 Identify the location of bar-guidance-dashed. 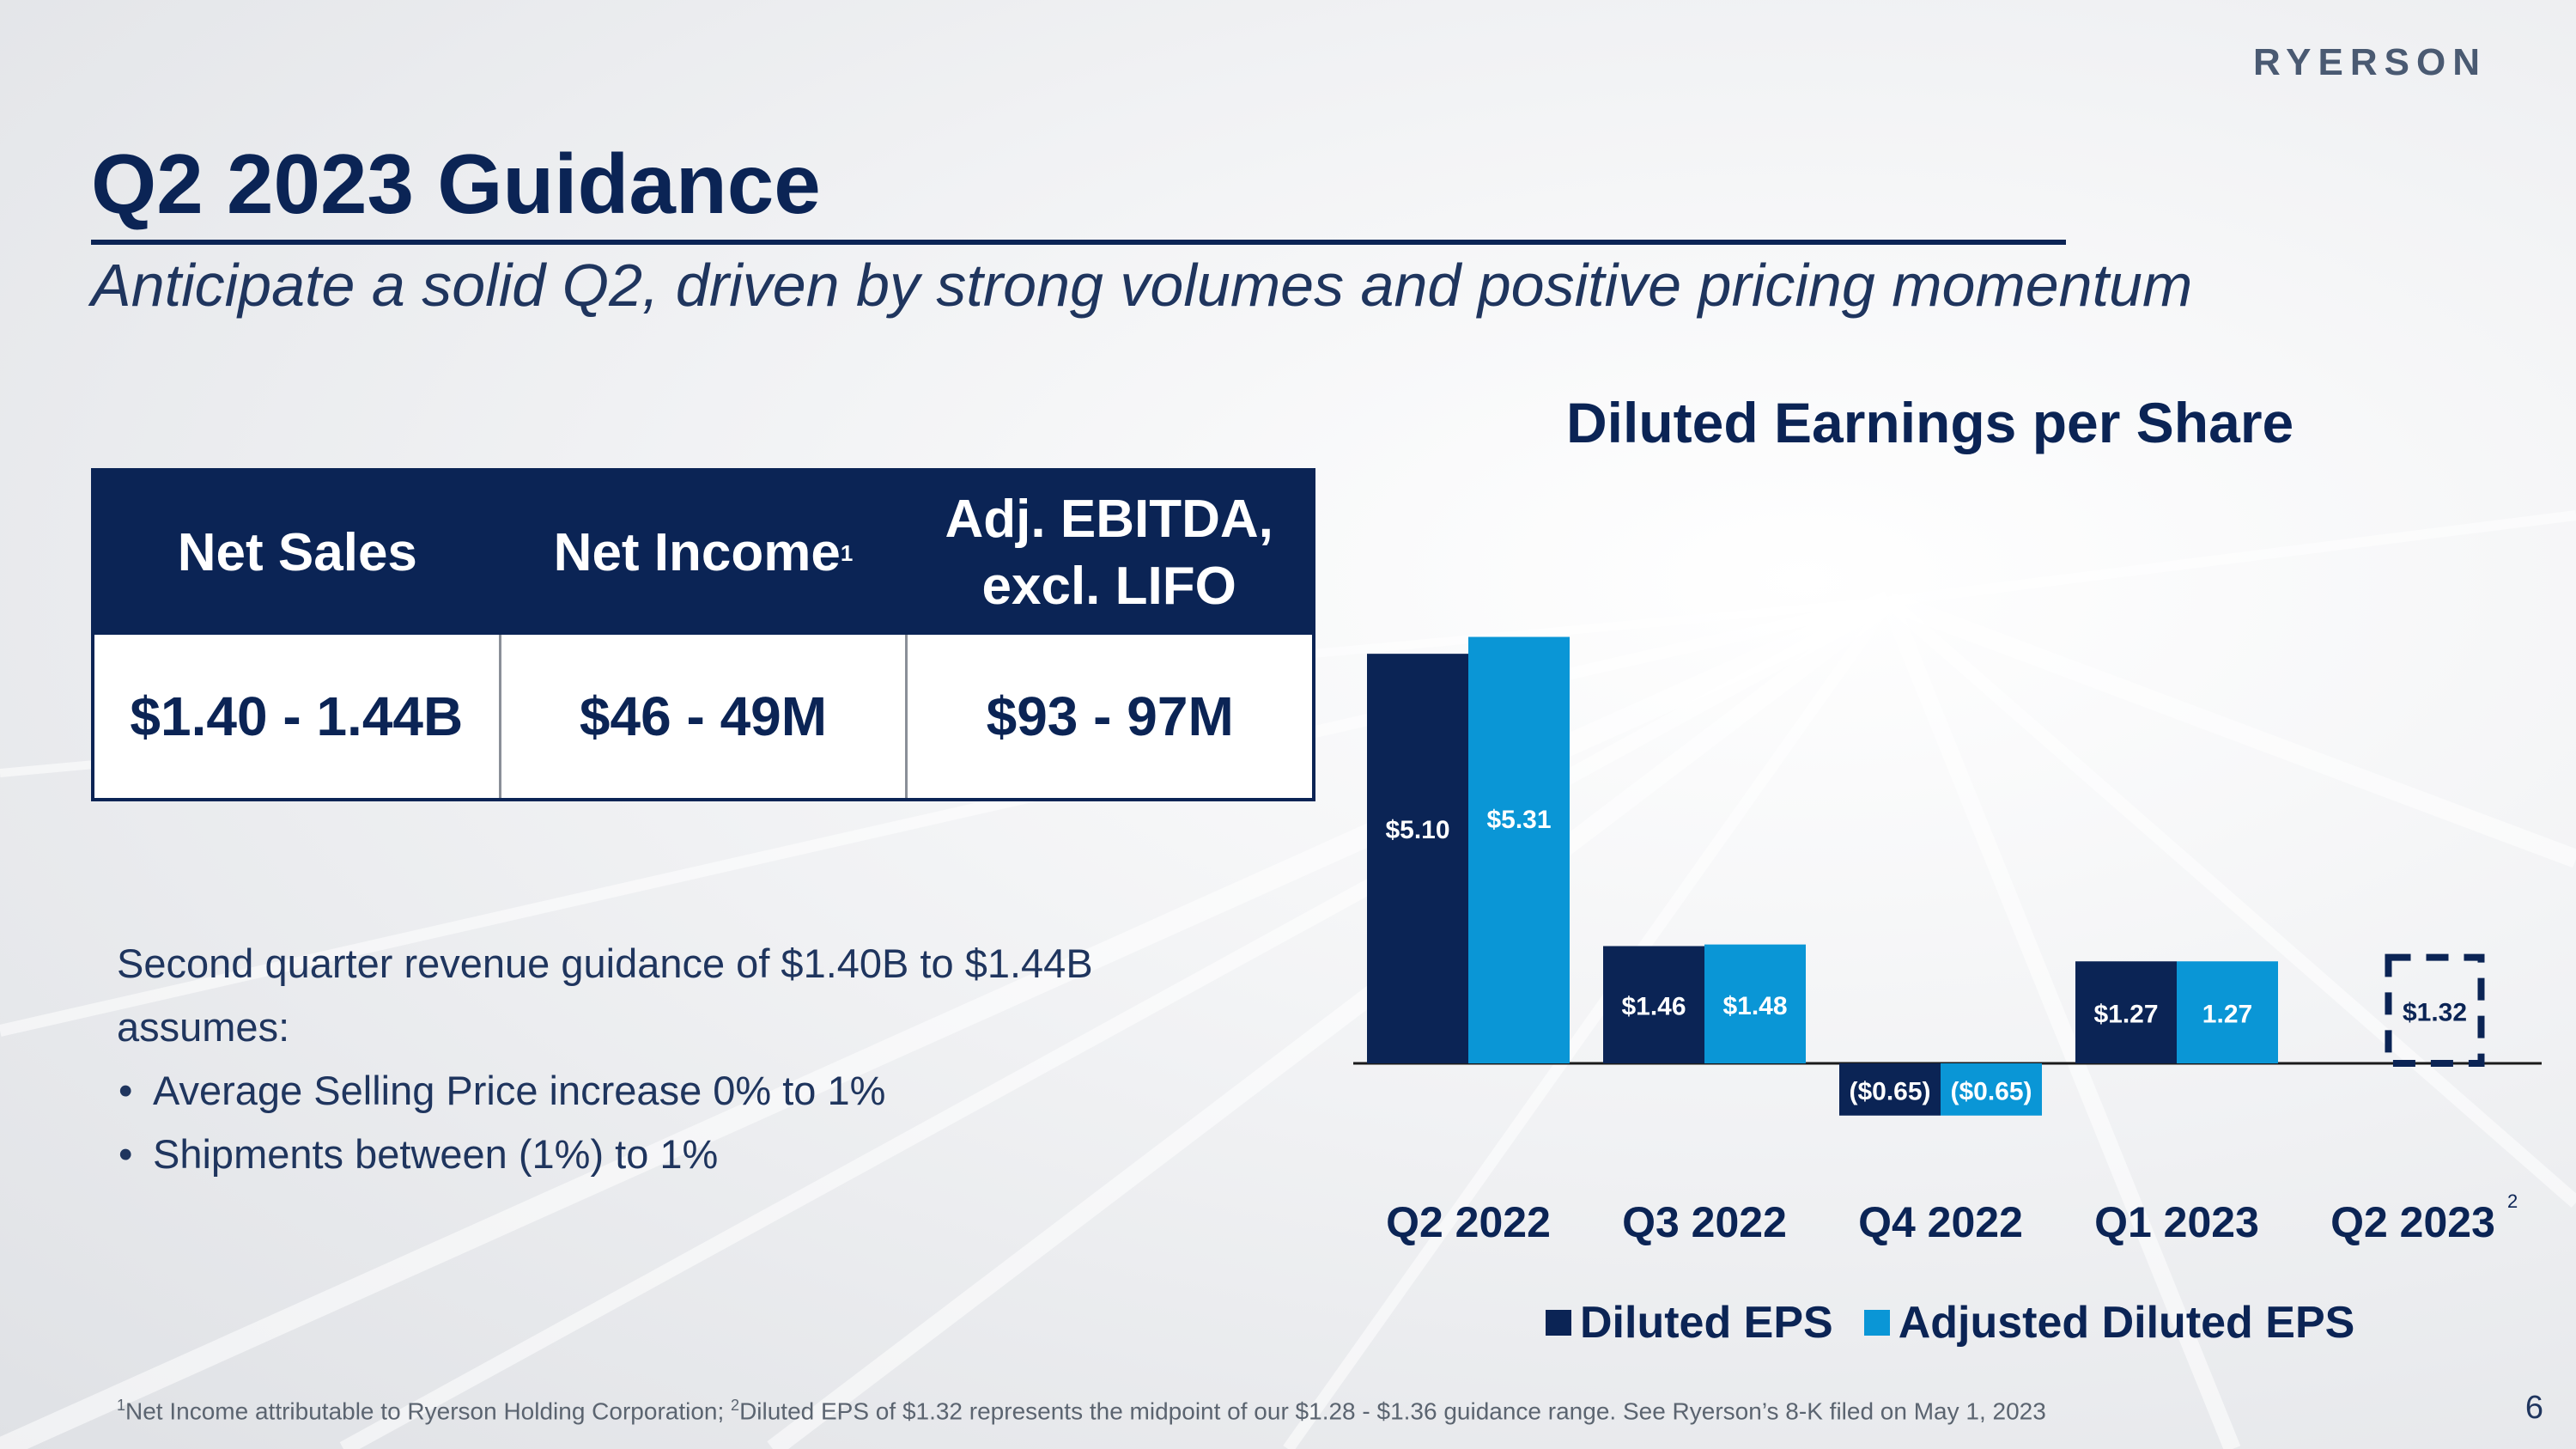
(2435, 1010).